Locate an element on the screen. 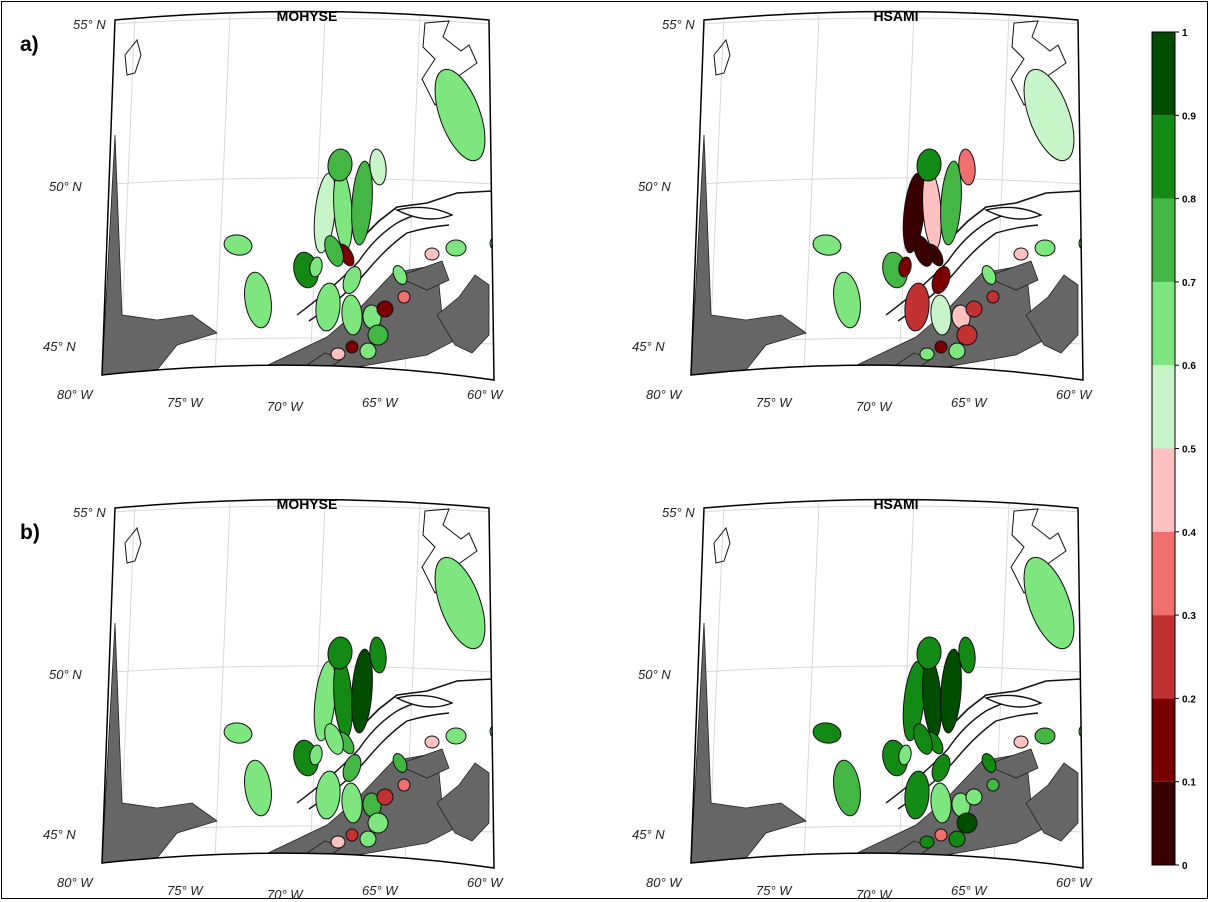  map-title: HSAMI is located at coordinates (895, 504).